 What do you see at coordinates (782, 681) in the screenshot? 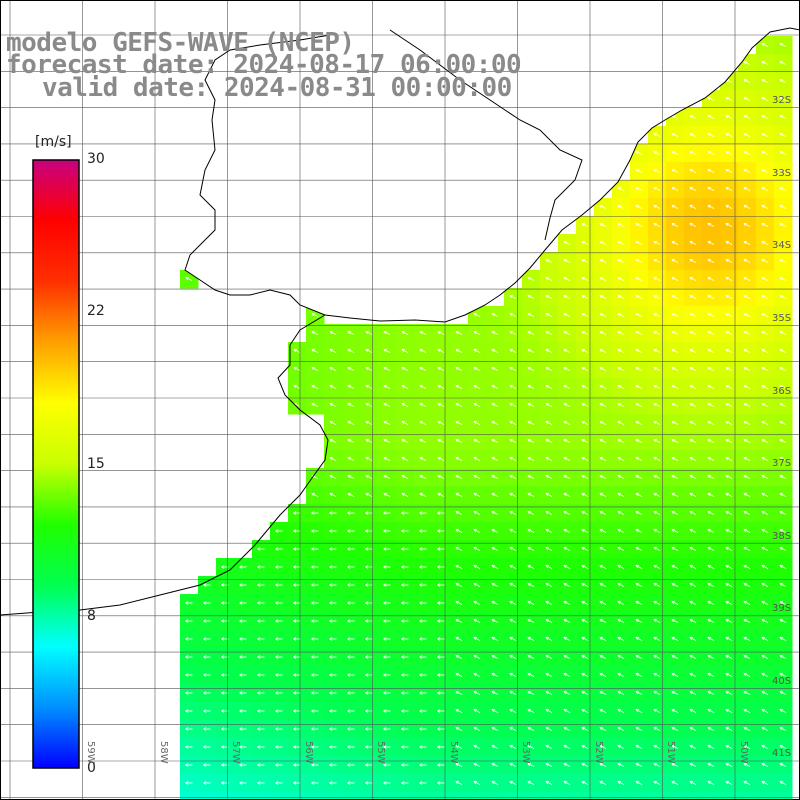
I see `lat-label-40s: 40S` at bounding box center [782, 681].